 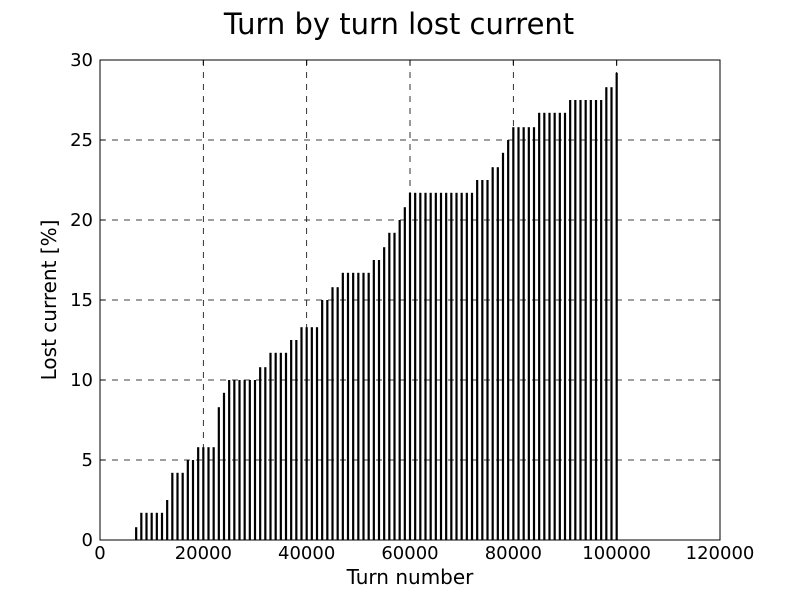 I want to click on x-tick-label: 0, so click(x=99, y=553).